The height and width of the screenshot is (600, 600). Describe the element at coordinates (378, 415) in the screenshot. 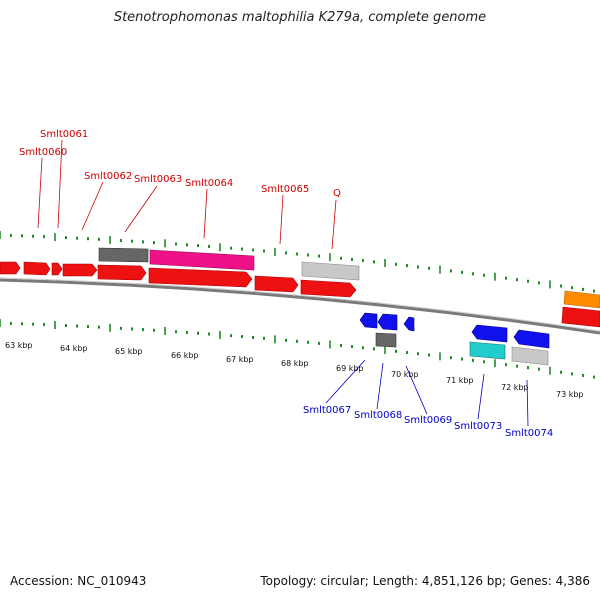

I see `gene-label: Smlt0068` at that location.